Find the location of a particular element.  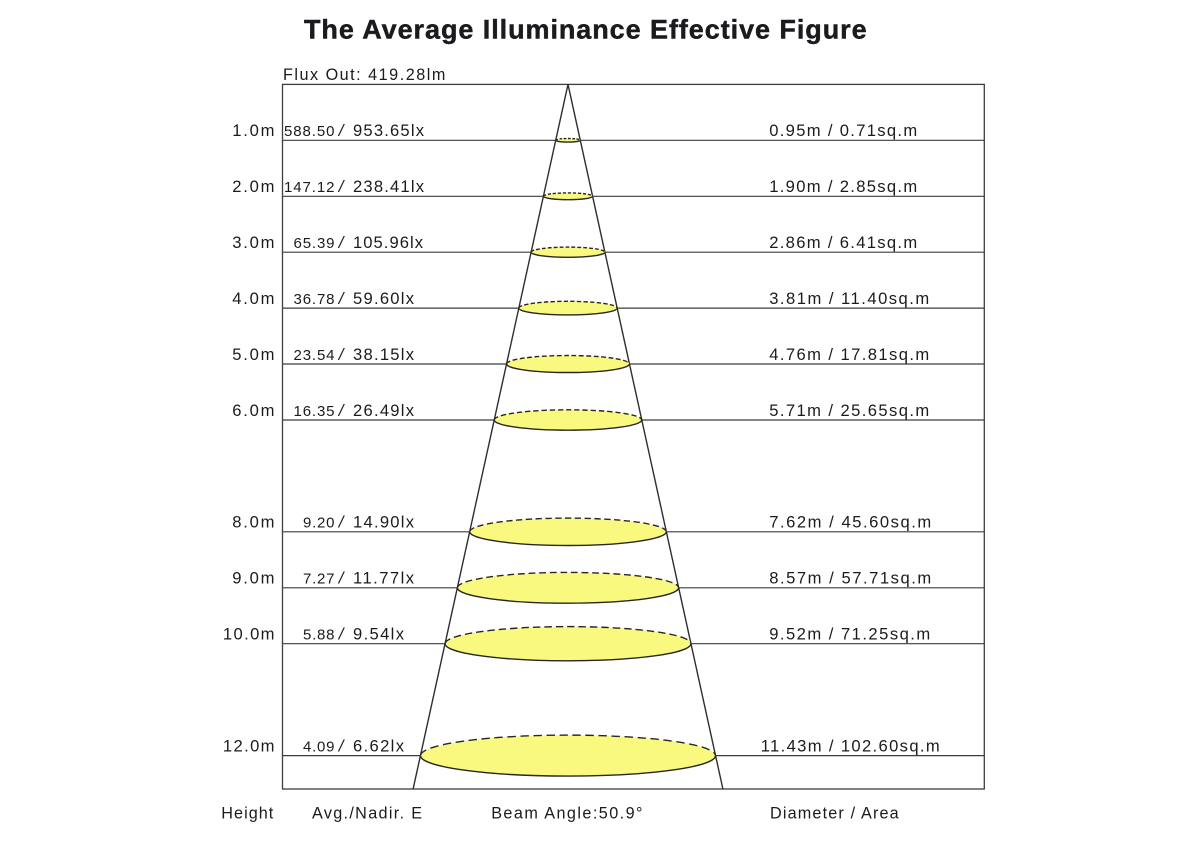

svg-text: Avg./Nadir. E is located at coordinates (367, 814).